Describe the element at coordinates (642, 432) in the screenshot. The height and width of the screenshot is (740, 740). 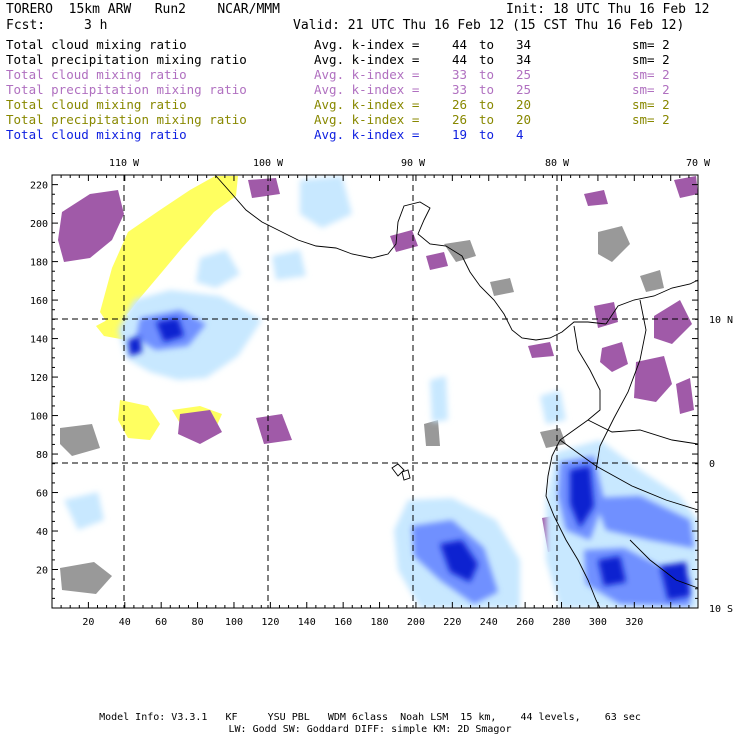
I see `border-colombia-peru` at that location.